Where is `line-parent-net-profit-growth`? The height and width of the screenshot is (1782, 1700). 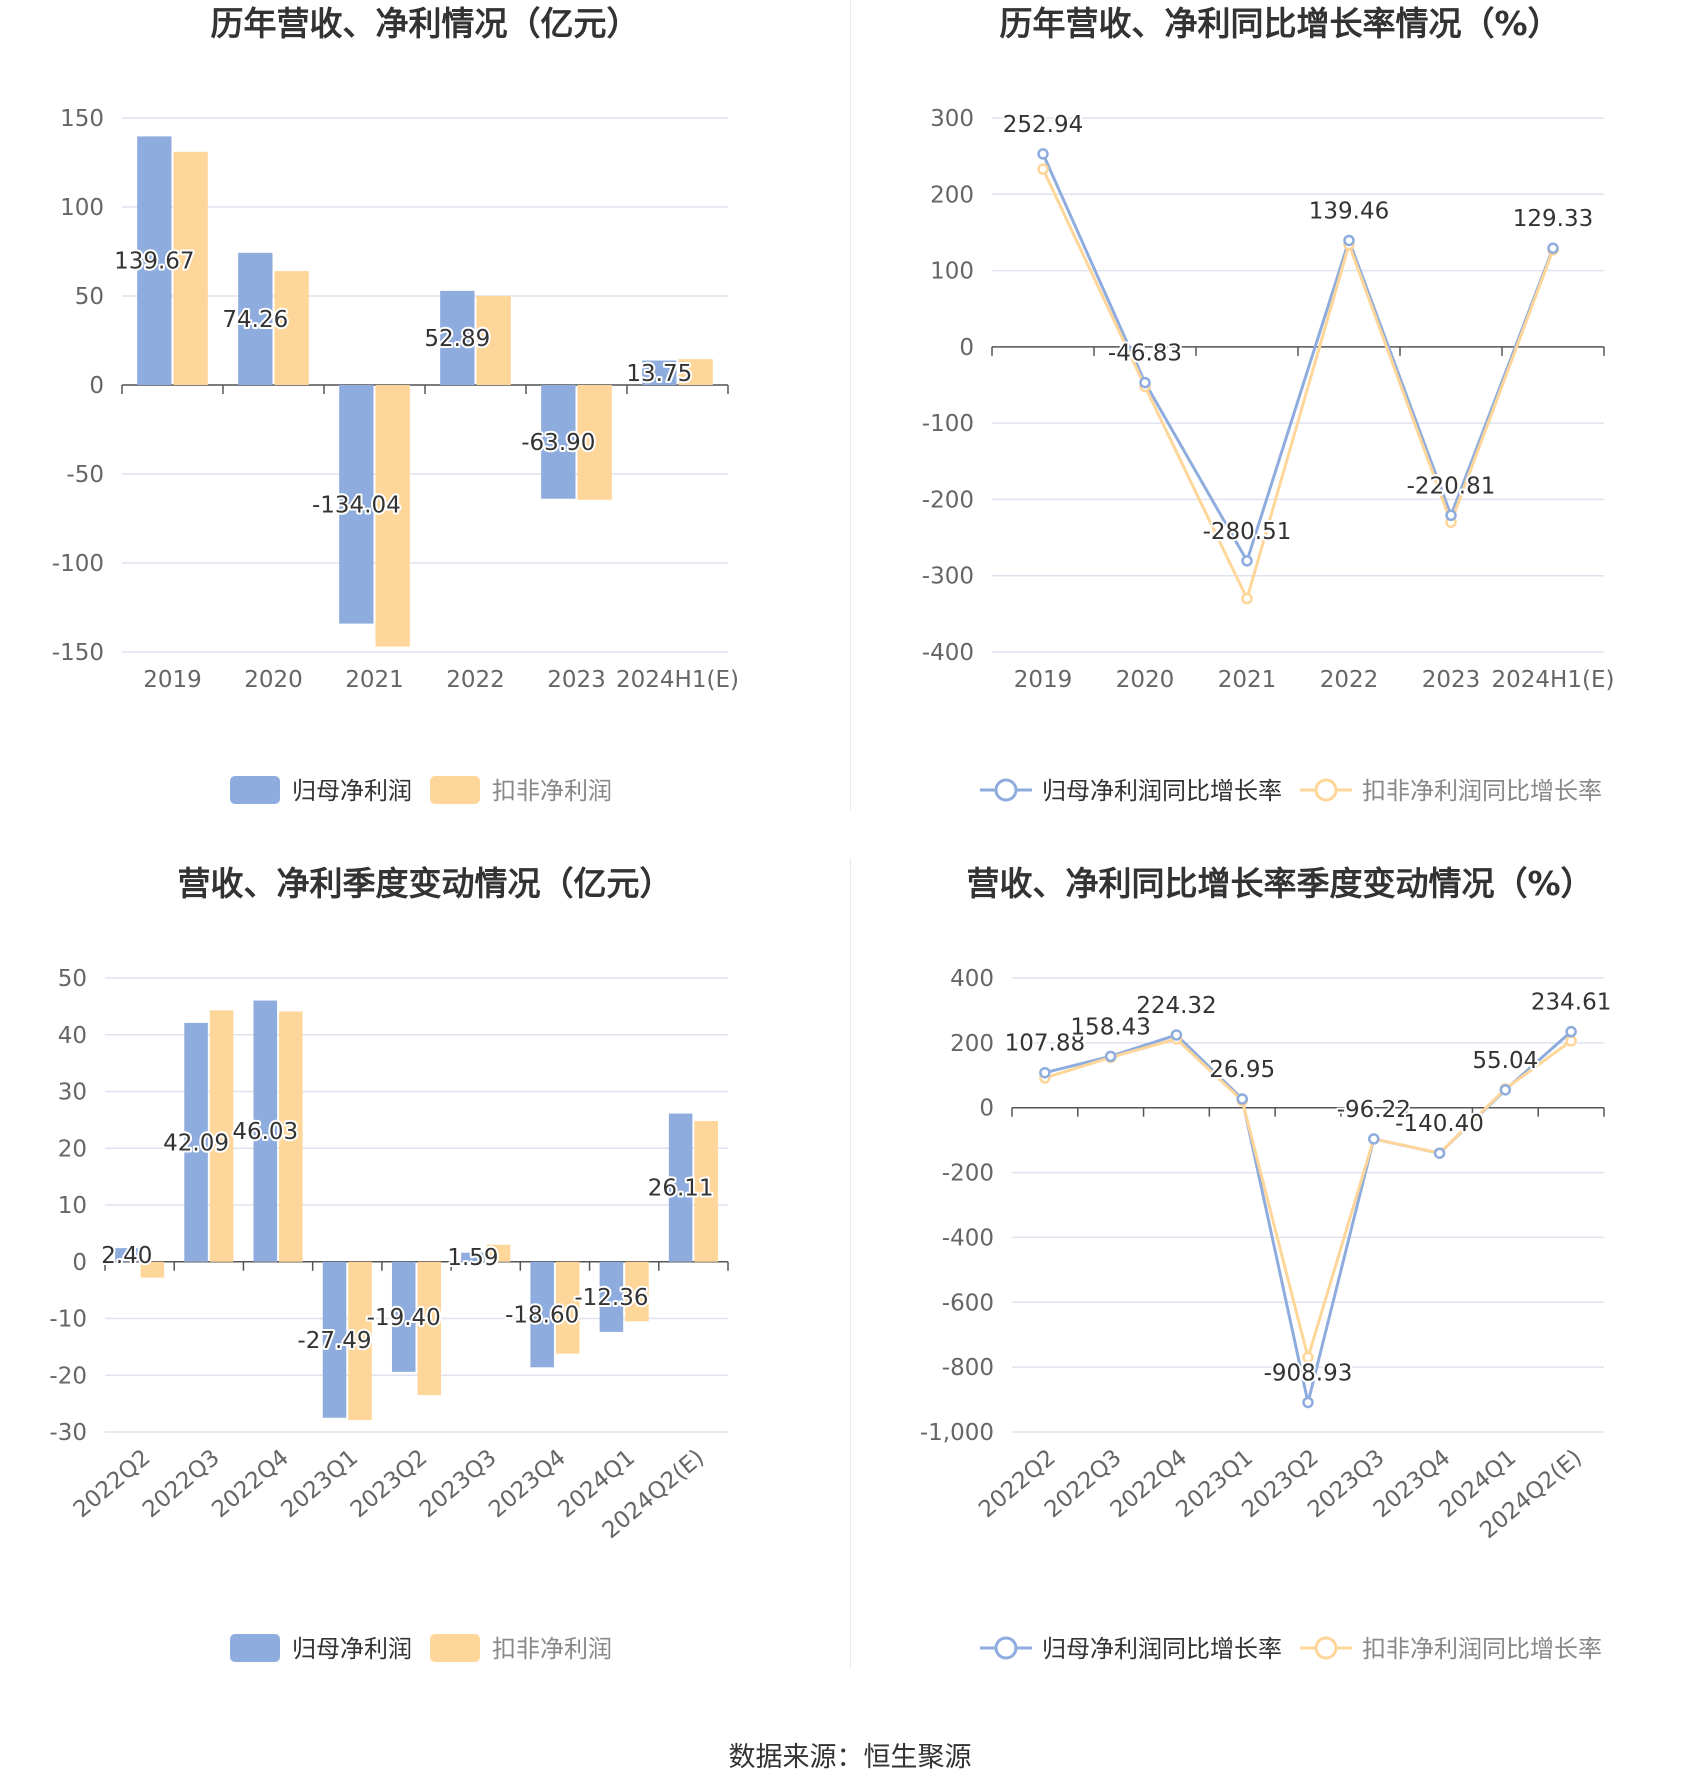
line-parent-net-profit-growth is located at coordinates (1308, 1216).